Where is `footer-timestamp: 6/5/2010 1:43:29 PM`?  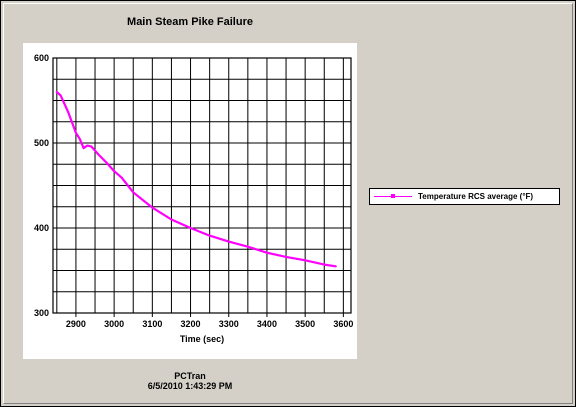
footer-timestamp: 6/5/2010 1:43:29 PM is located at coordinates (190, 386).